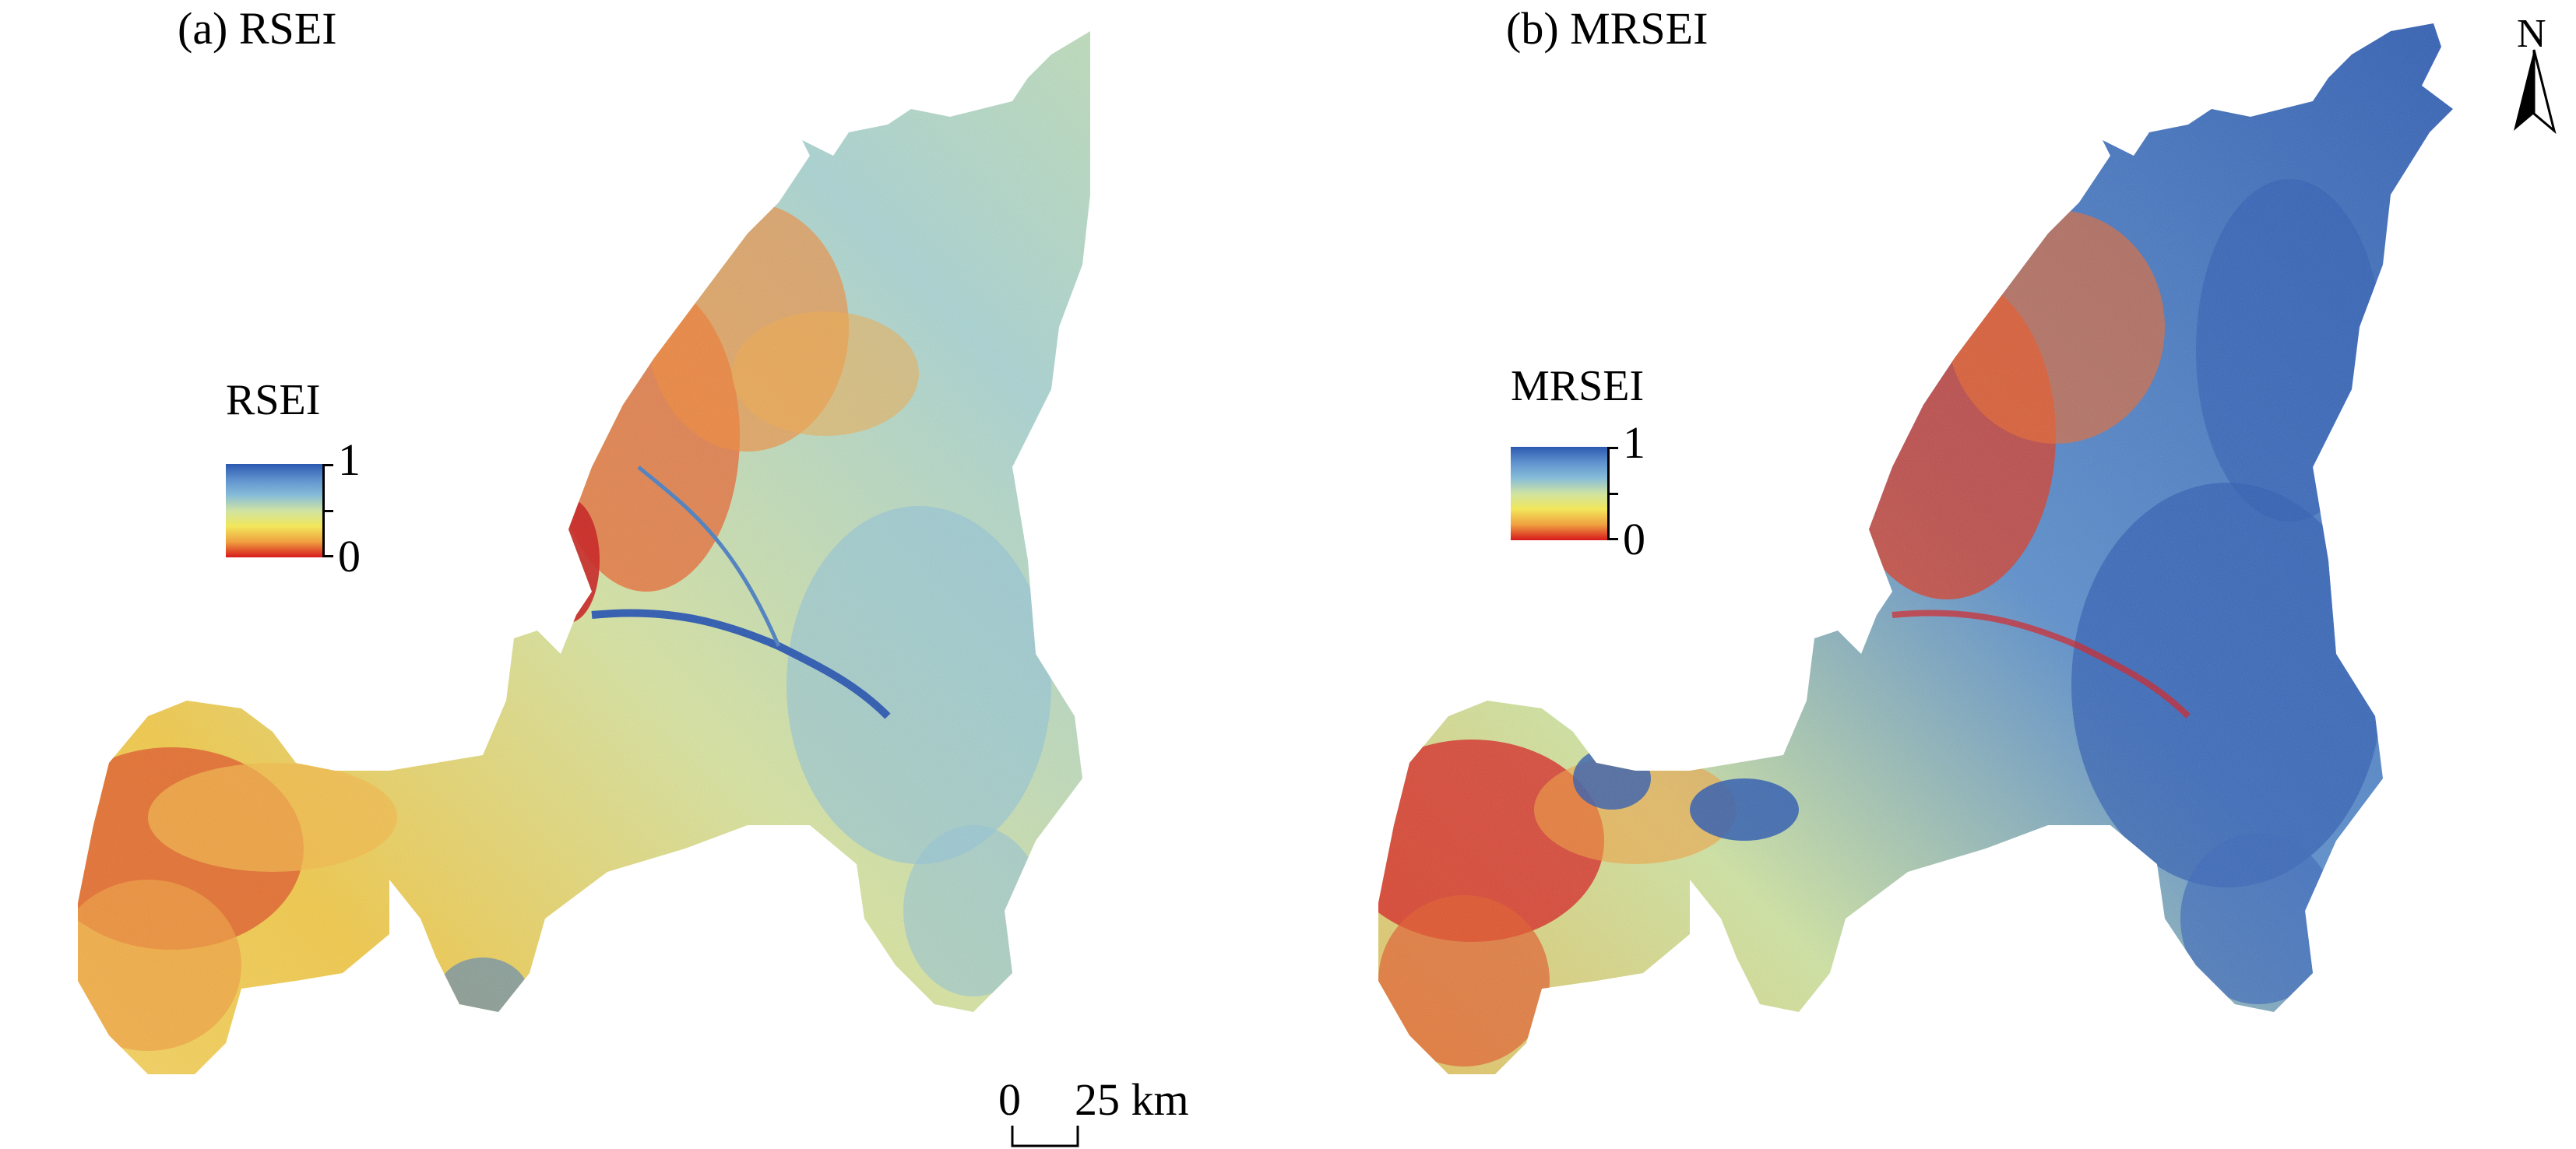  I want to click on scale-bar, so click(1045, 1136).